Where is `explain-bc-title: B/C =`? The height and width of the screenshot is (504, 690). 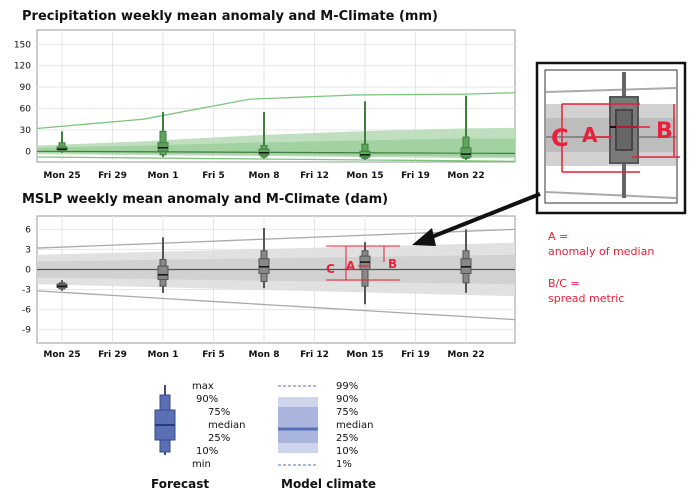
explain-bc-title: B/C = is located at coordinates (564, 283).